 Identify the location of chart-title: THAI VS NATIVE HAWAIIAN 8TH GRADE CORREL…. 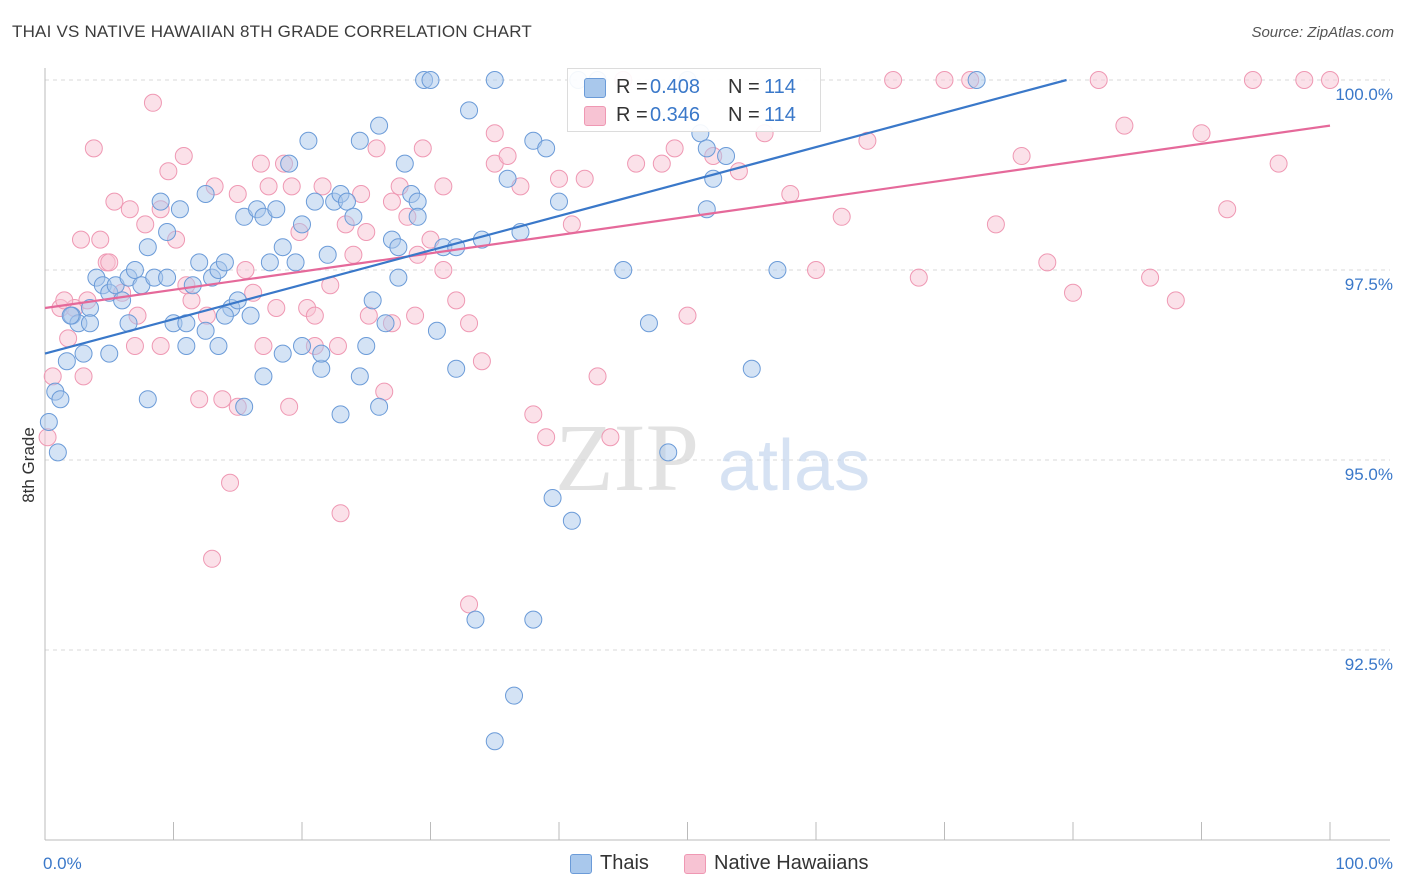
(272, 31).